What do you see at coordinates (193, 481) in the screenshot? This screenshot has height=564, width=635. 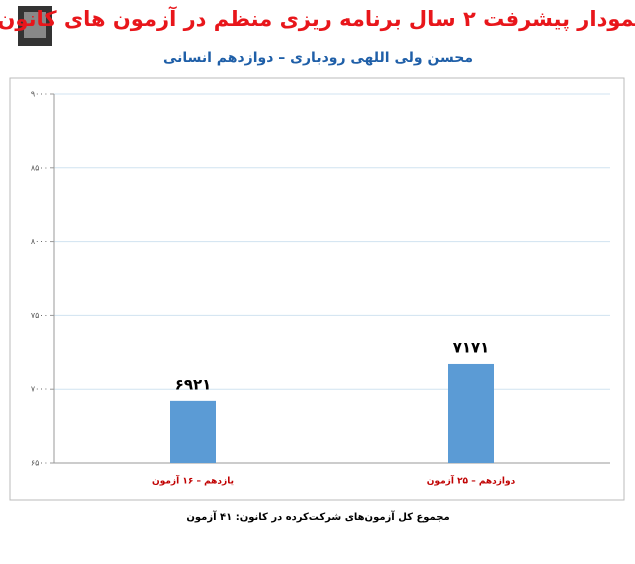 I see `x-tick-label: یازدهم – ۱۶ آزمون` at bounding box center [193, 481].